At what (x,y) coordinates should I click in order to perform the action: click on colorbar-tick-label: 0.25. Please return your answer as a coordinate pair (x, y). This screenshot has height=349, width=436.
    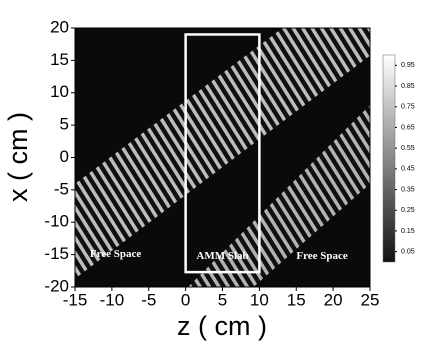
    Looking at the image, I should click on (408, 210).